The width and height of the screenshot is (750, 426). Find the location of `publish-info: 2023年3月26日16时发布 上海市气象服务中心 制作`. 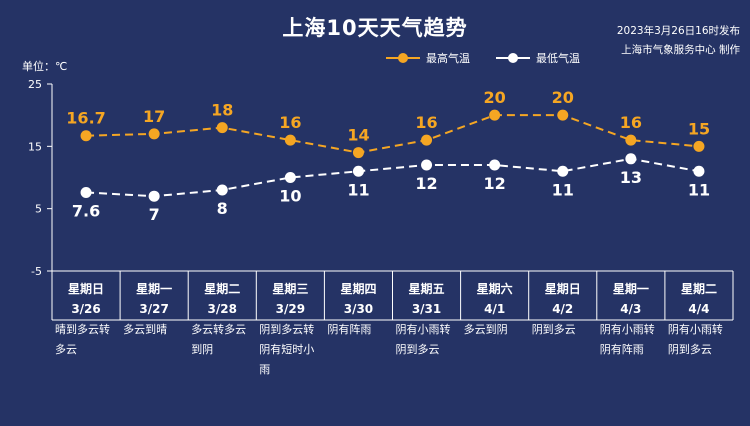

publish-info: 2023年3月26日16时发布 上海市气象服务中心 制作 is located at coordinates (678, 41).